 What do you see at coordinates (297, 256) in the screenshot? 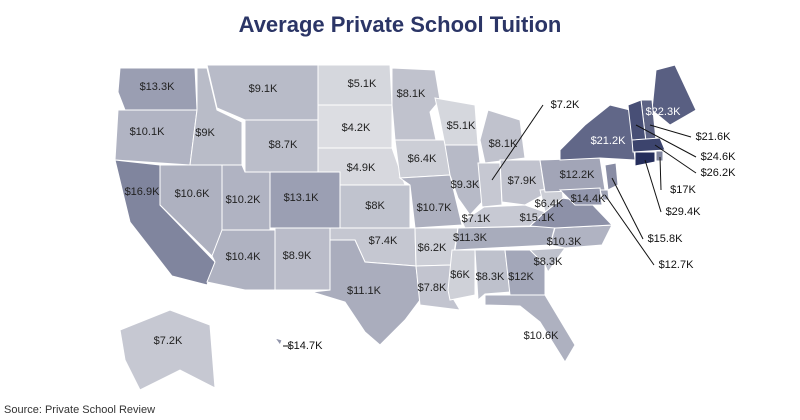
I see `value-label: $8.9K` at bounding box center [297, 256].